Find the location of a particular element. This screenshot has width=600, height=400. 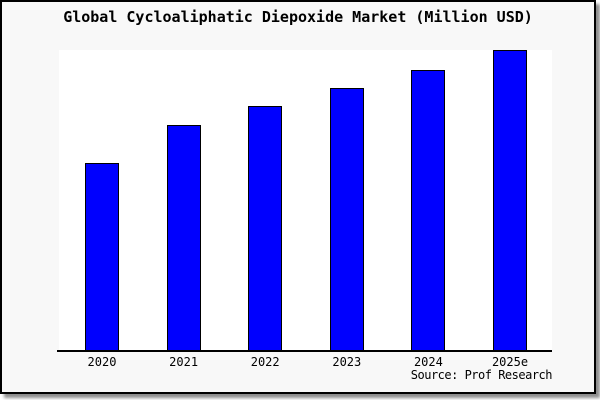

bar-2022 is located at coordinates (265, 228).